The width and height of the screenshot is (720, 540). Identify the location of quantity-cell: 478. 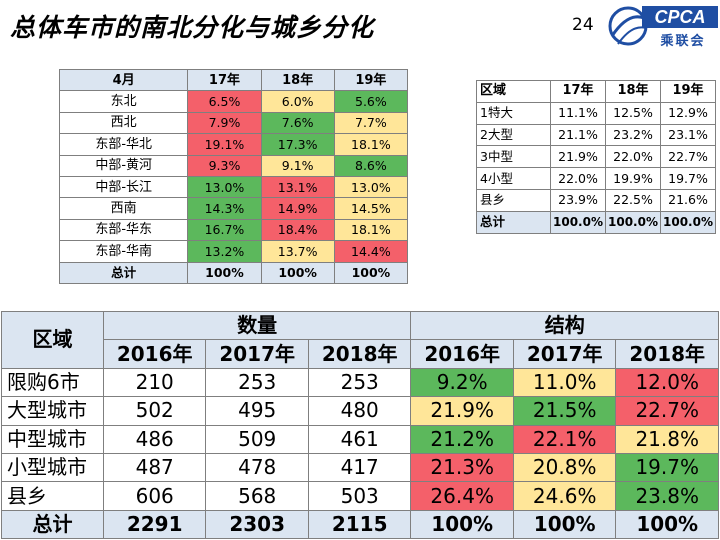
(257, 467).